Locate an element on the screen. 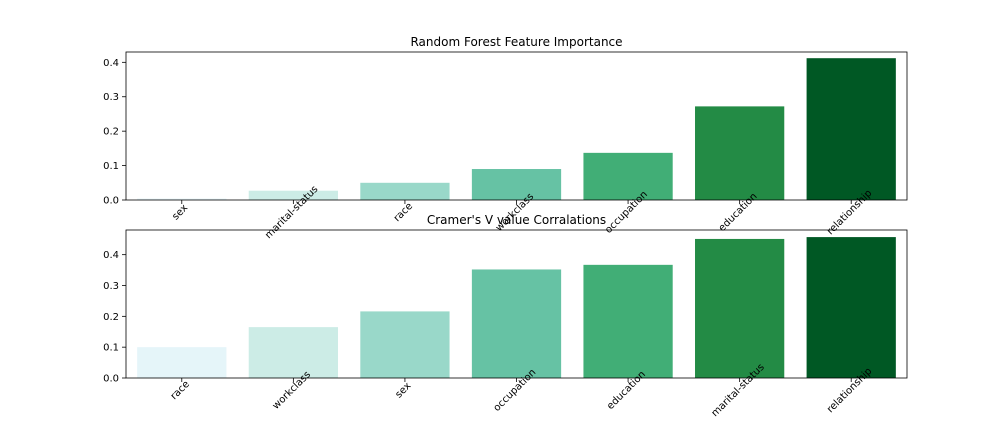 This screenshot has height=432, width=1008. cv-ytick-label: 0.3 is located at coordinates (111, 286).